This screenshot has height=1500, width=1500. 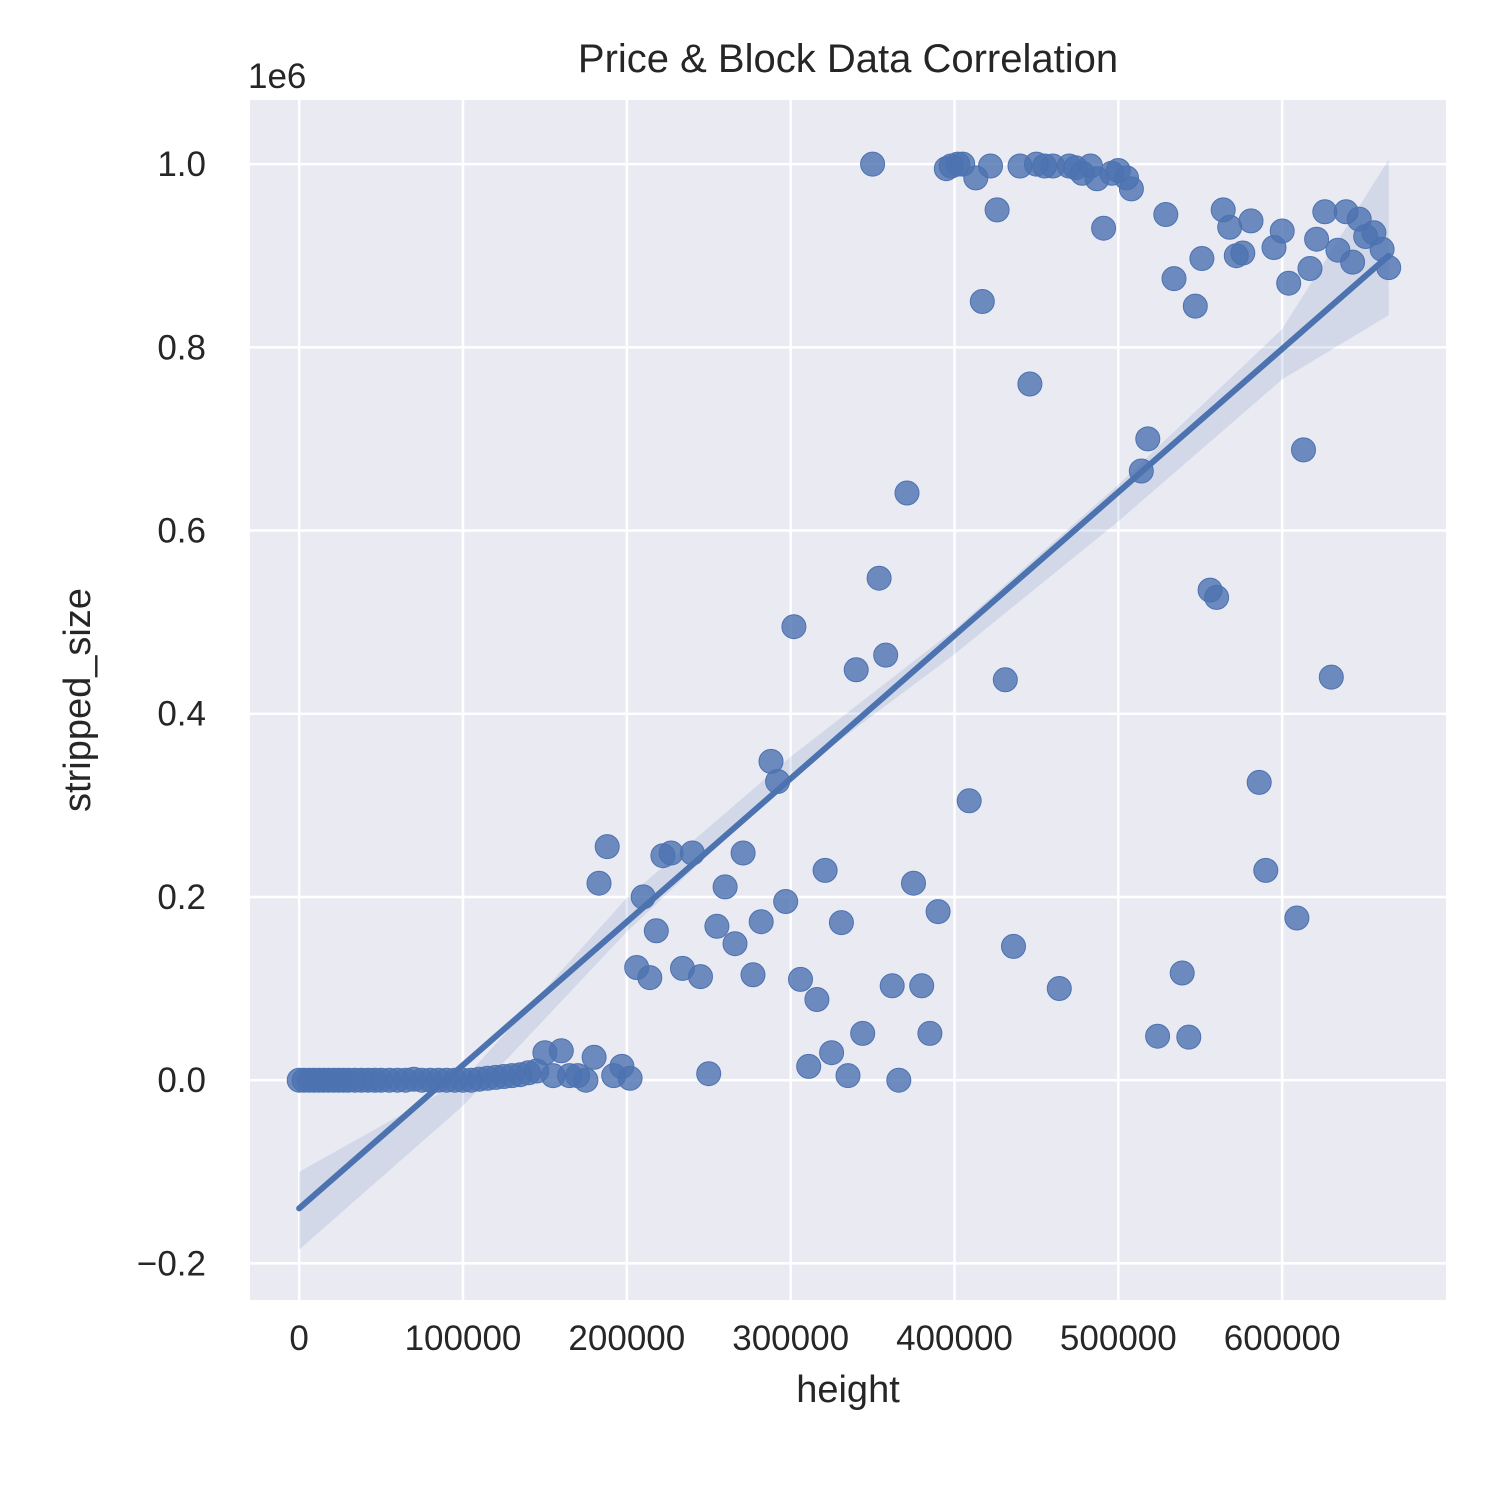 What do you see at coordinates (181, 897) in the screenshot?
I see `y-tick-label: 0.2` at bounding box center [181, 897].